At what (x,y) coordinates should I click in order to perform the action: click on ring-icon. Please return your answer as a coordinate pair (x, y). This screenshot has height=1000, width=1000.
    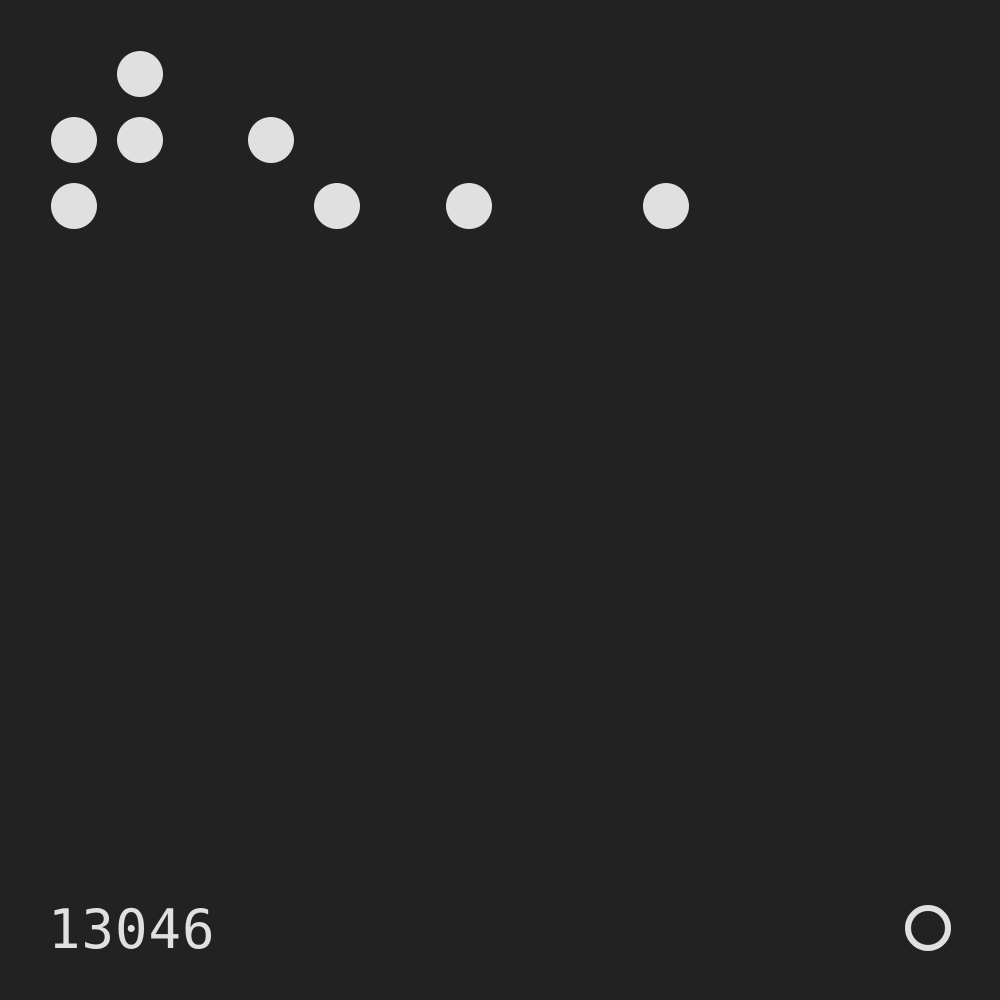
    Looking at the image, I should click on (928, 928).